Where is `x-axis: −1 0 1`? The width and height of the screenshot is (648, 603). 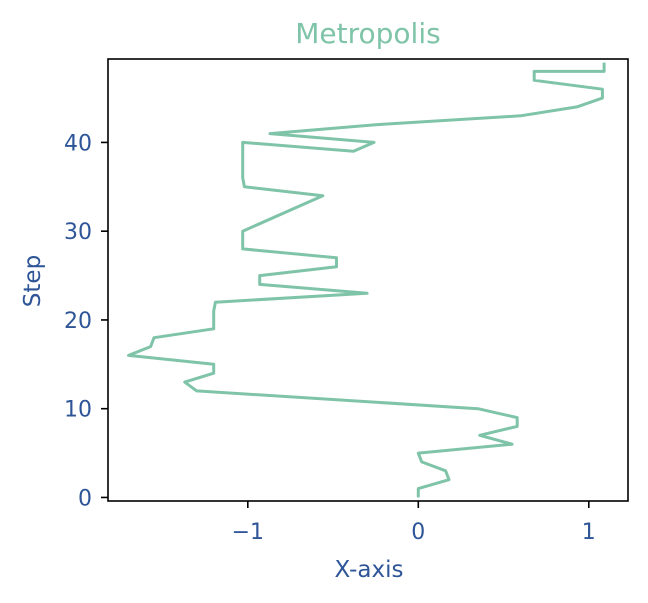
x-axis: −1 0 1 is located at coordinates (414, 523).